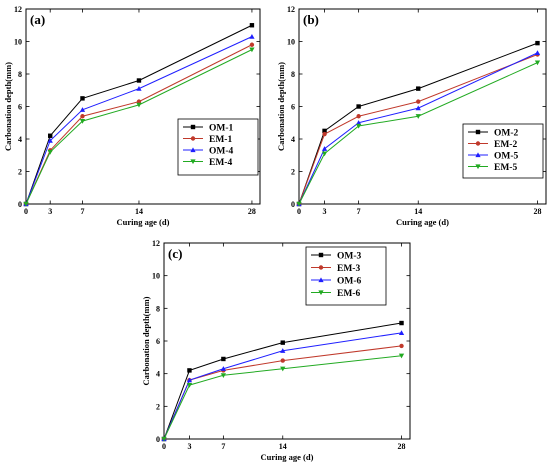 The width and height of the screenshot is (550, 471). Describe the element at coordinates (37, 19) in the screenshot. I see `panel-label: (a)` at that location.